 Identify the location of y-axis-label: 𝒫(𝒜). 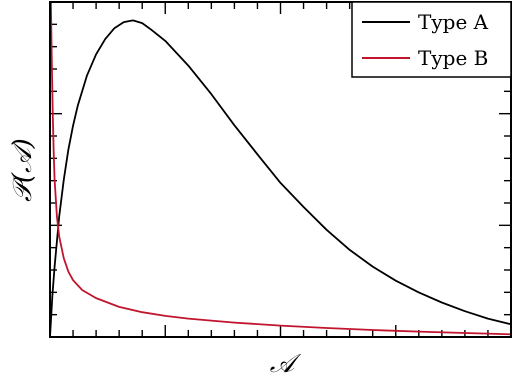
(23, 170).